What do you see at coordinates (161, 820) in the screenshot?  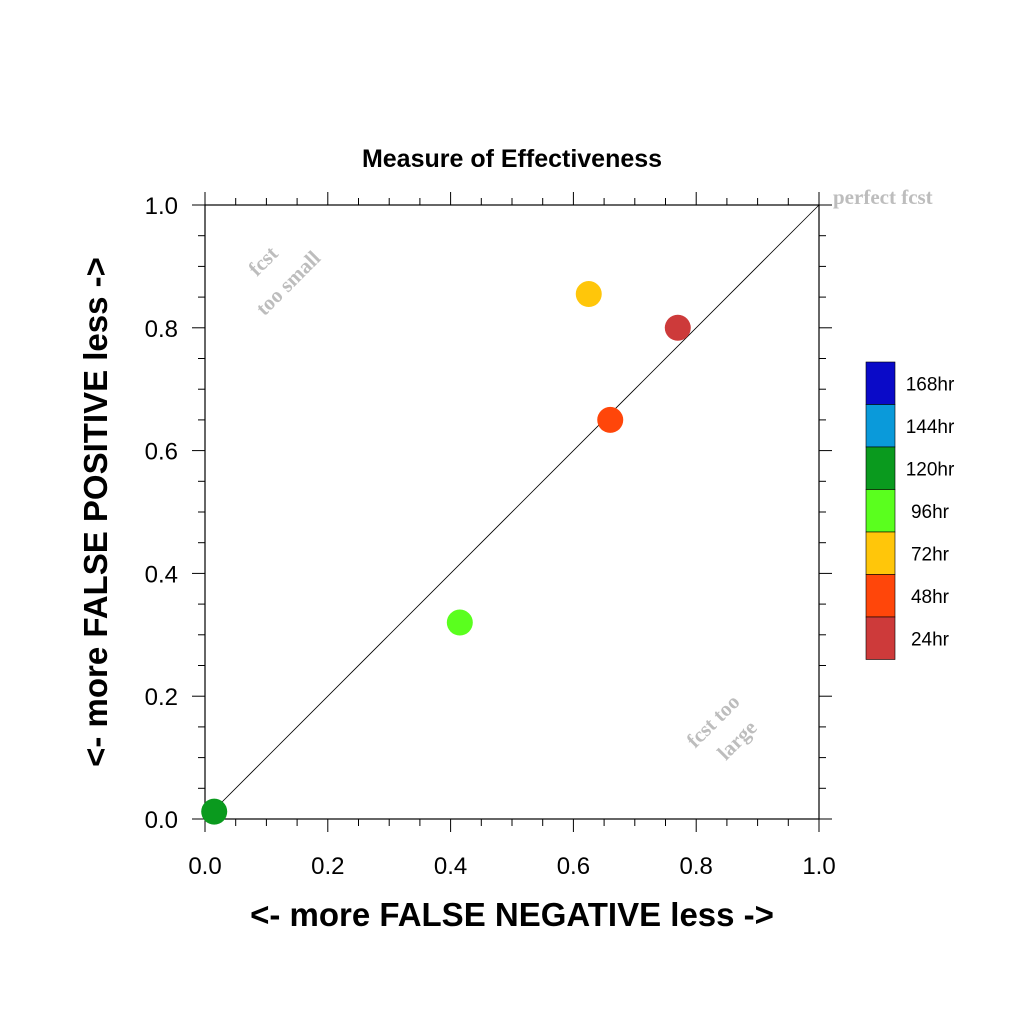 I see `y-tick-label: 0.0` at bounding box center [161, 820].